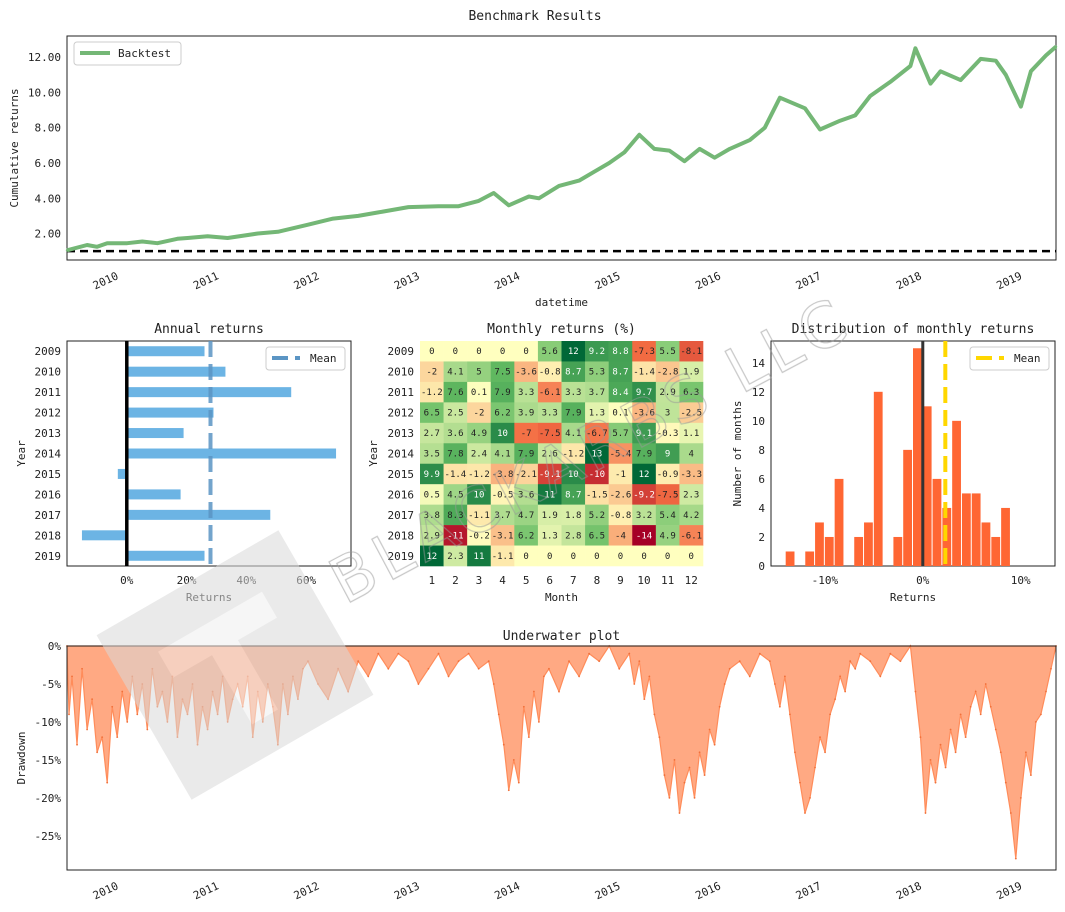  I want to click on heatmap-value: 1.1, so click(691, 434).